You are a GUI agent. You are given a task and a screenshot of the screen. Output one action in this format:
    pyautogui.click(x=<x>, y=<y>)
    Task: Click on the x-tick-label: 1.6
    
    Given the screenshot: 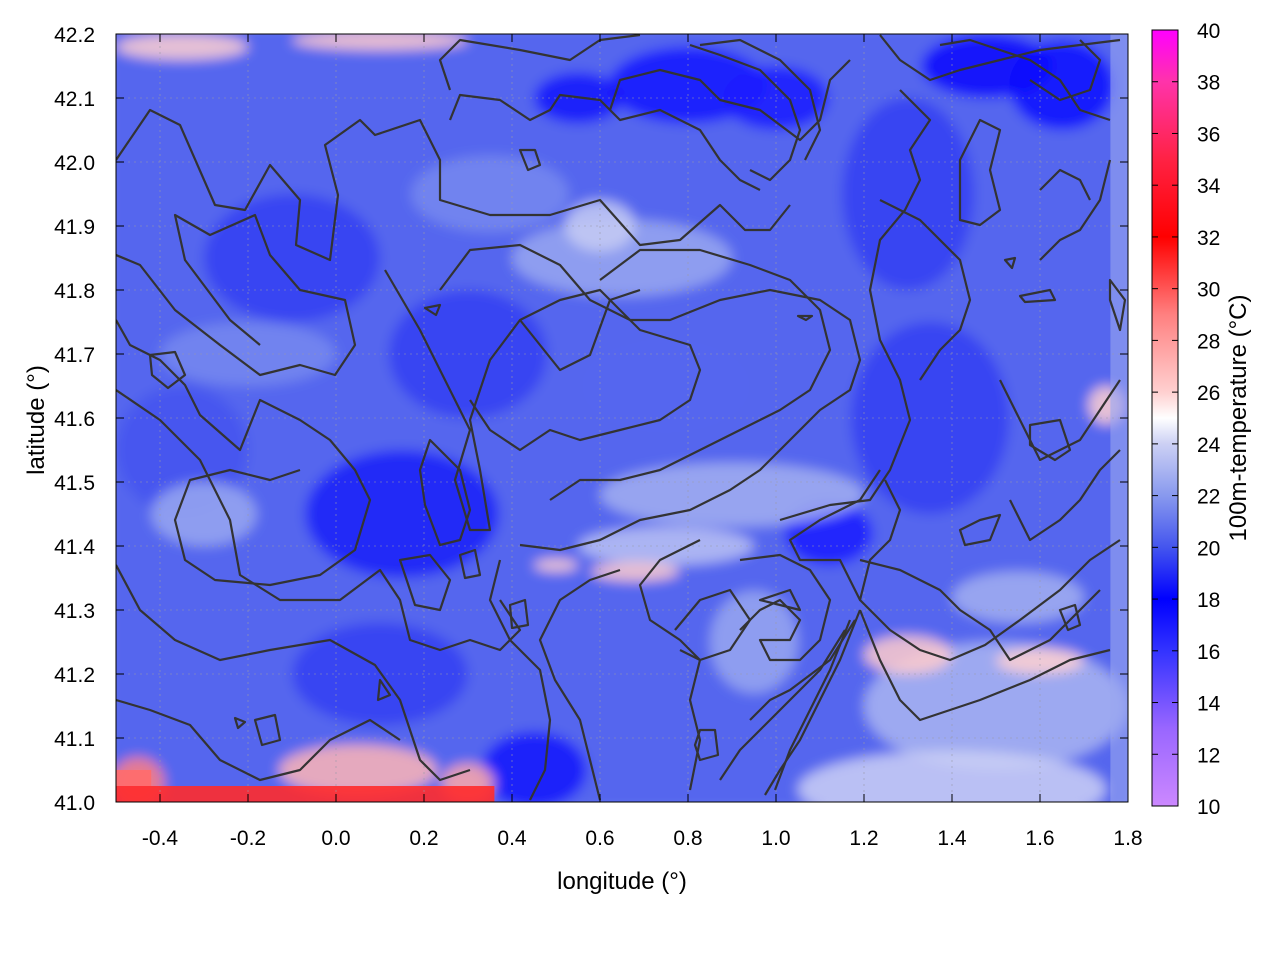 What is the action you would take?
    pyautogui.click(x=1039, y=838)
    